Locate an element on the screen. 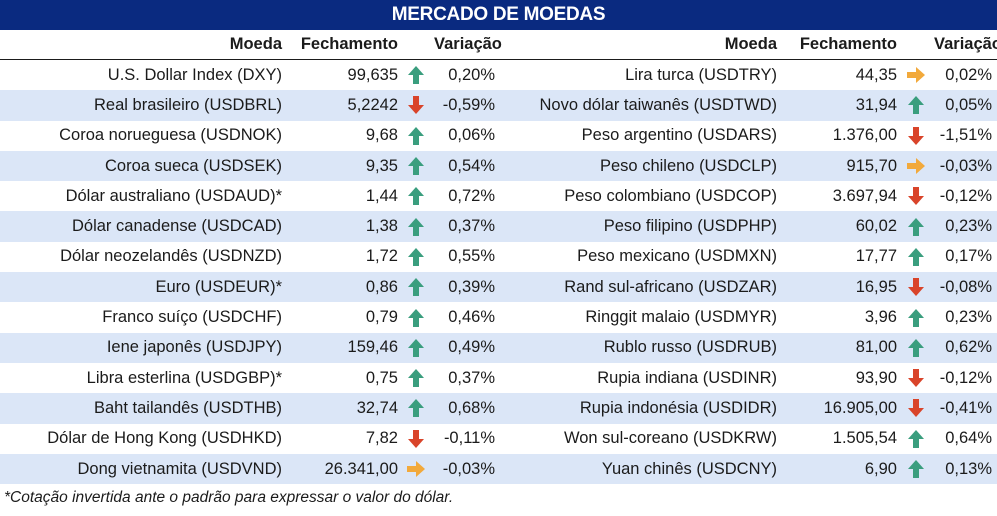  change-value: 0,68% is located at coordinates (471, 407).